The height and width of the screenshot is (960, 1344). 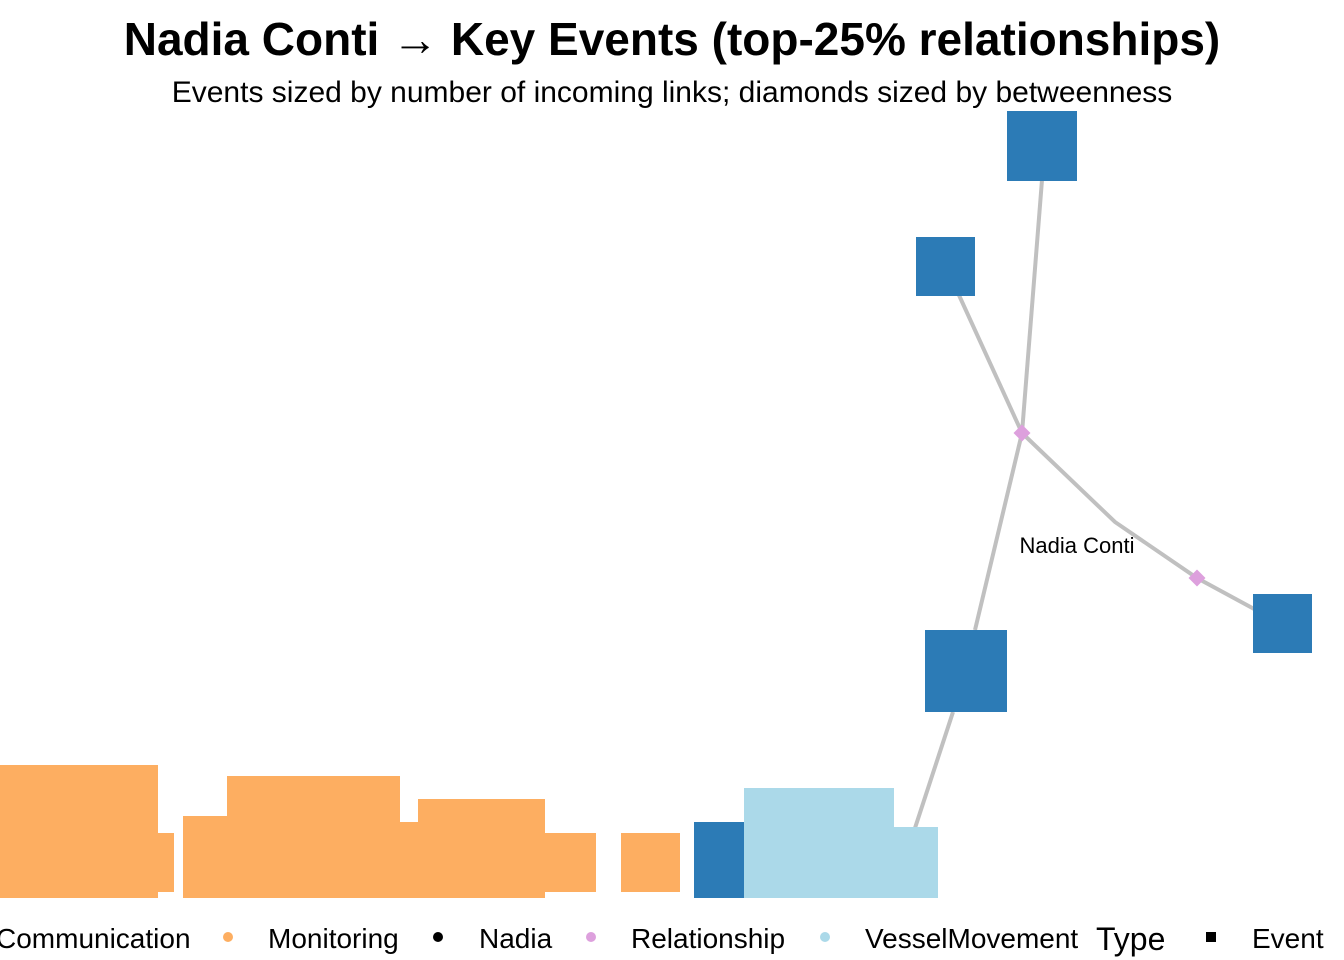 I want to click on communication-nodes, so click(x=340, y=831).